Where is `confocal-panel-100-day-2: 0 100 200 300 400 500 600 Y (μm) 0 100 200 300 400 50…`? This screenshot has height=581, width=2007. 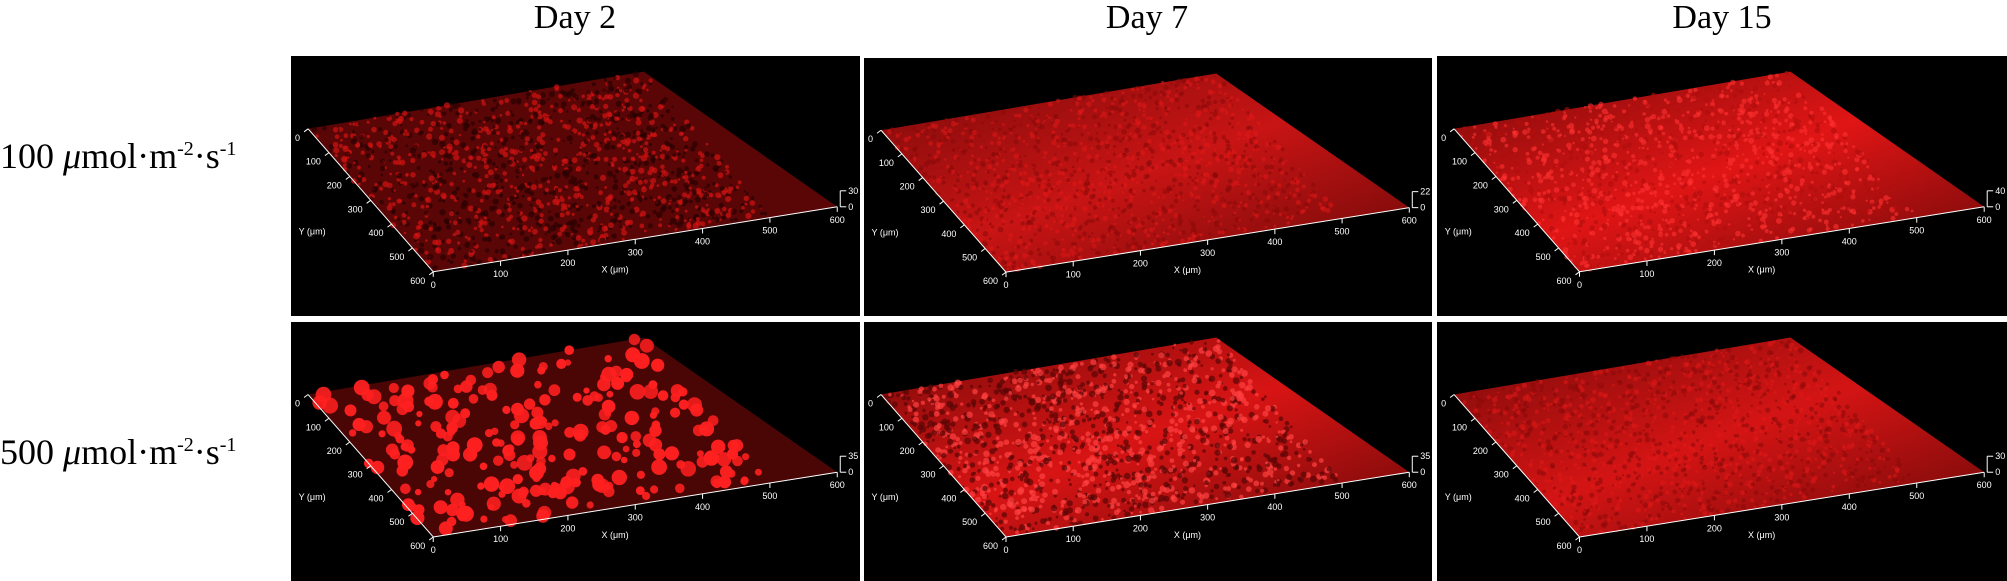 confocal-panel-100-day-2: 0 100 200 300 400 500 600 Y (μm) 0 100 200 300 400 50… is located at coordinates (575, 186).